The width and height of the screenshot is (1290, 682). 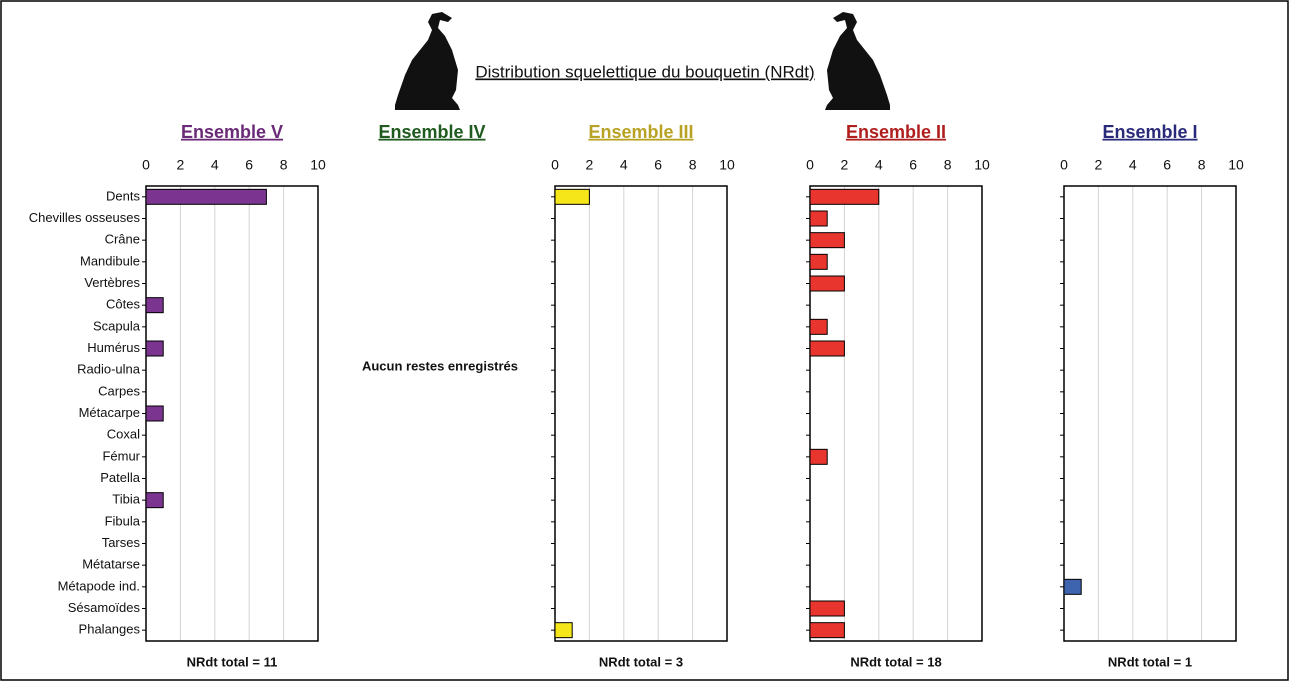 What do you see at coordinates (109, 369) in the screenshot?
I see `category-label: Radio-ulna` at bounding box center [109, 369].